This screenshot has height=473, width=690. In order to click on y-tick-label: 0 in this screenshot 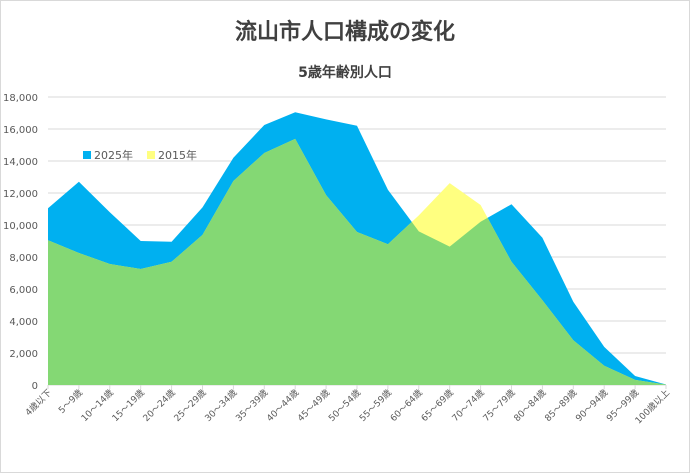, I will do `click(35, 386)`.